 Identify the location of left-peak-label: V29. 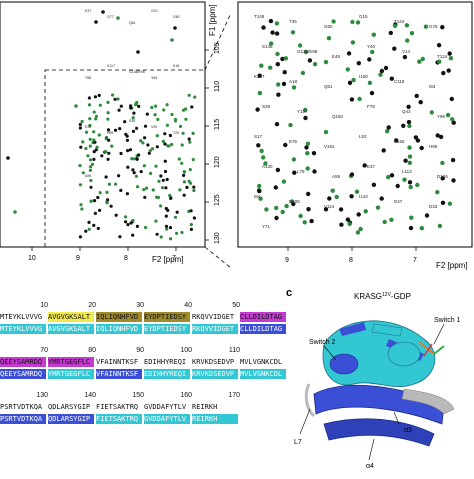
(154, 127).